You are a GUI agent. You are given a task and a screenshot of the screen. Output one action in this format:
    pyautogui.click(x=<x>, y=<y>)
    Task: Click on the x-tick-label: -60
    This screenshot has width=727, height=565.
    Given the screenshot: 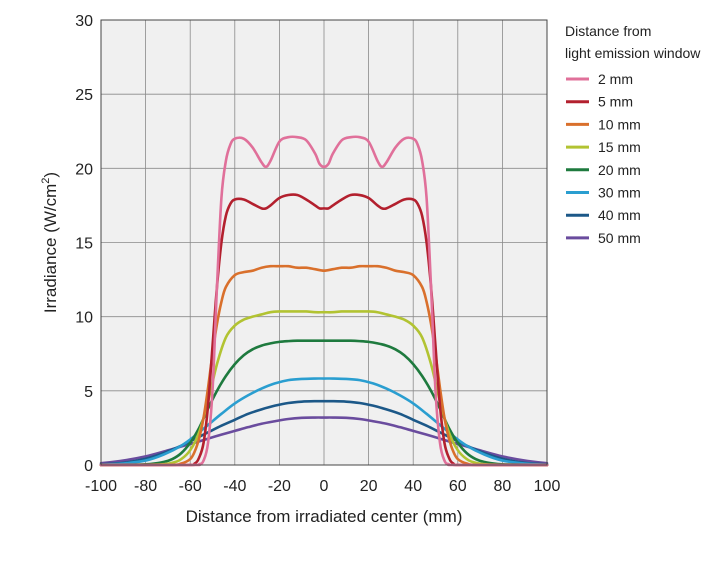 What is the action you would take?
    pyautogui.click(x=190, y=486)
    